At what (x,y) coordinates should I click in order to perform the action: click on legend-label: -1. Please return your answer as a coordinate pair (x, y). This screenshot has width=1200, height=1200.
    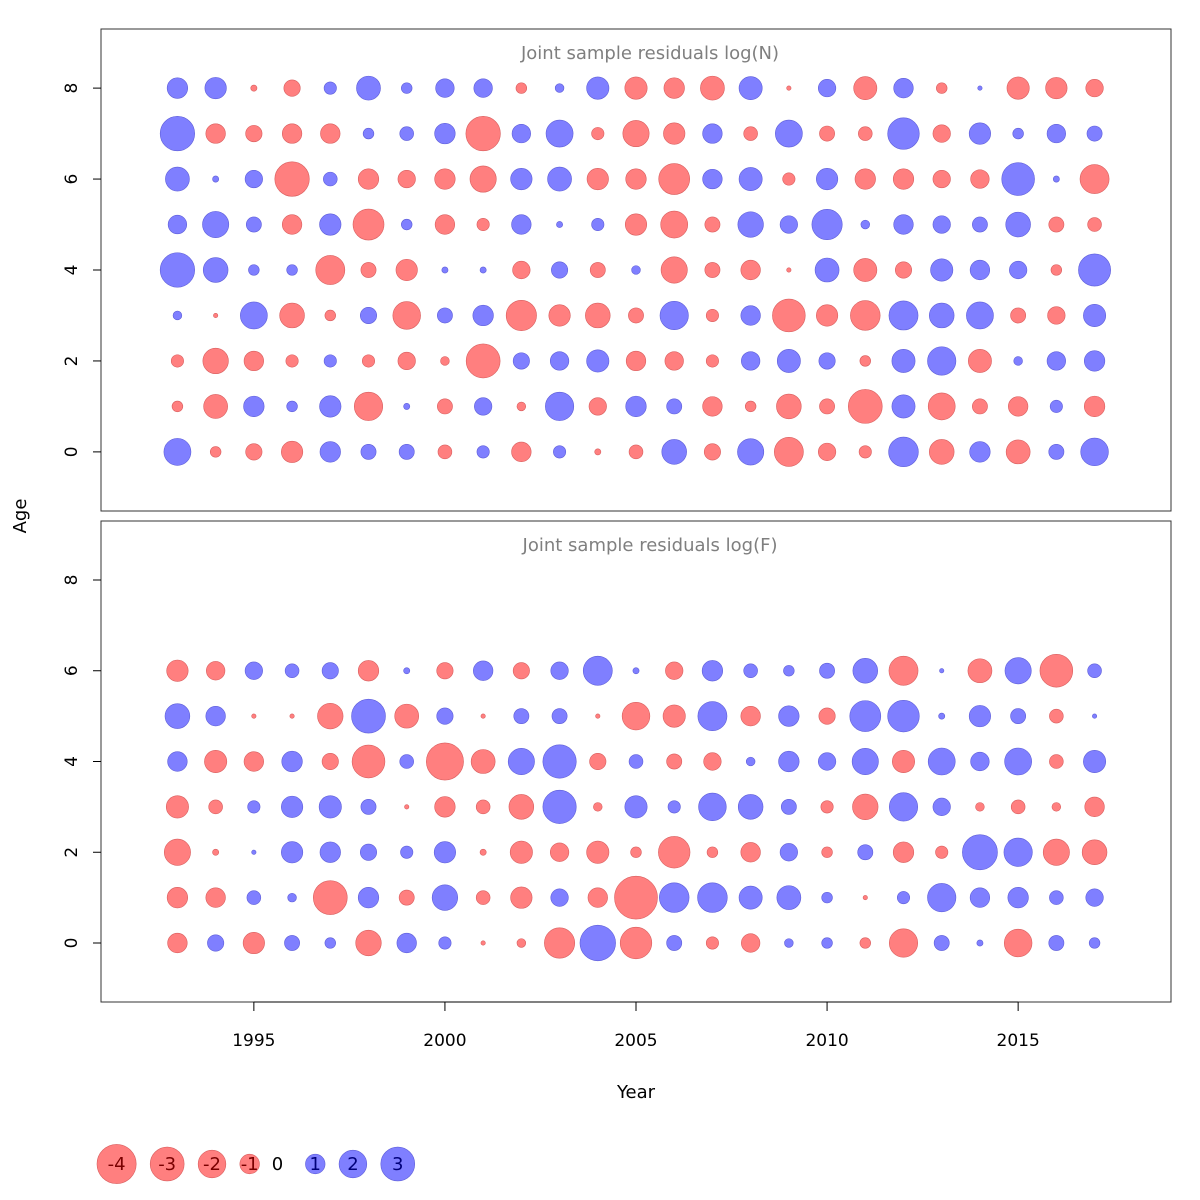
    Looking at the image, I should click on (250, 1164).